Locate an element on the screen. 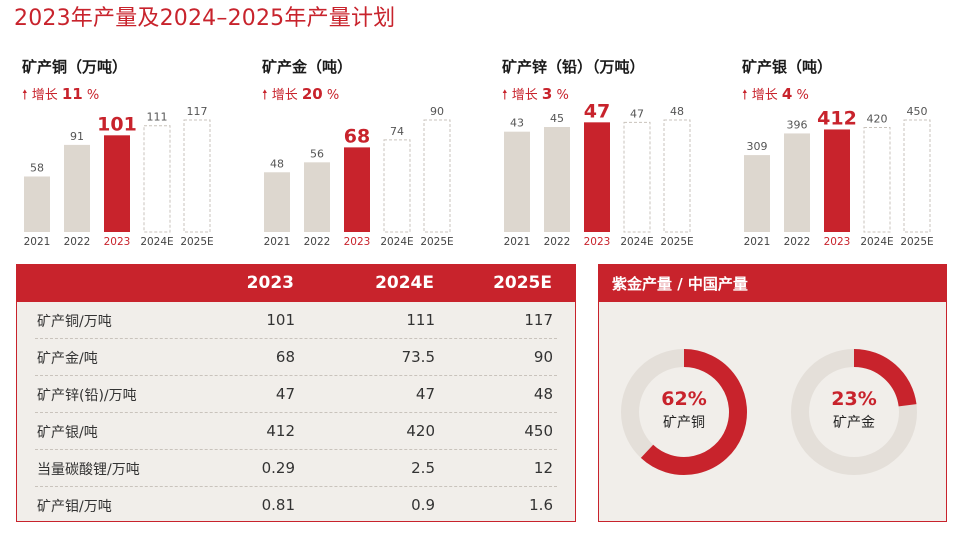 Image resolution: width=960 pixels, height=534 pixels. chart-title: 矿产铜（万吨） is located at coordinates (75, 67).